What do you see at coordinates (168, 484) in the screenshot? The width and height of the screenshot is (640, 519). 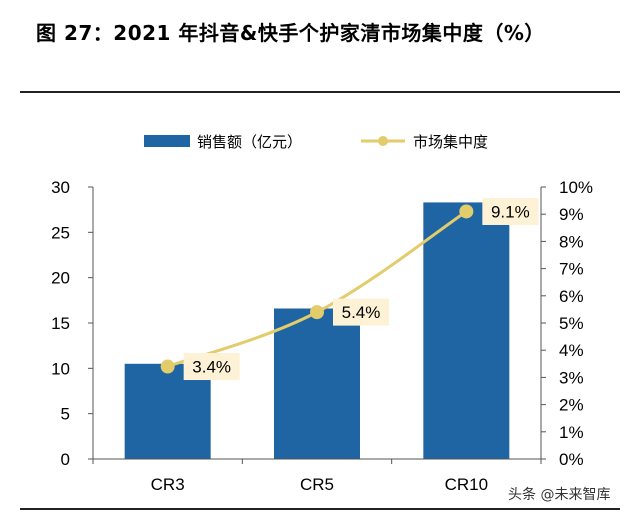 I see `x-tick-label: CR3` at bounding box center [168, 484].